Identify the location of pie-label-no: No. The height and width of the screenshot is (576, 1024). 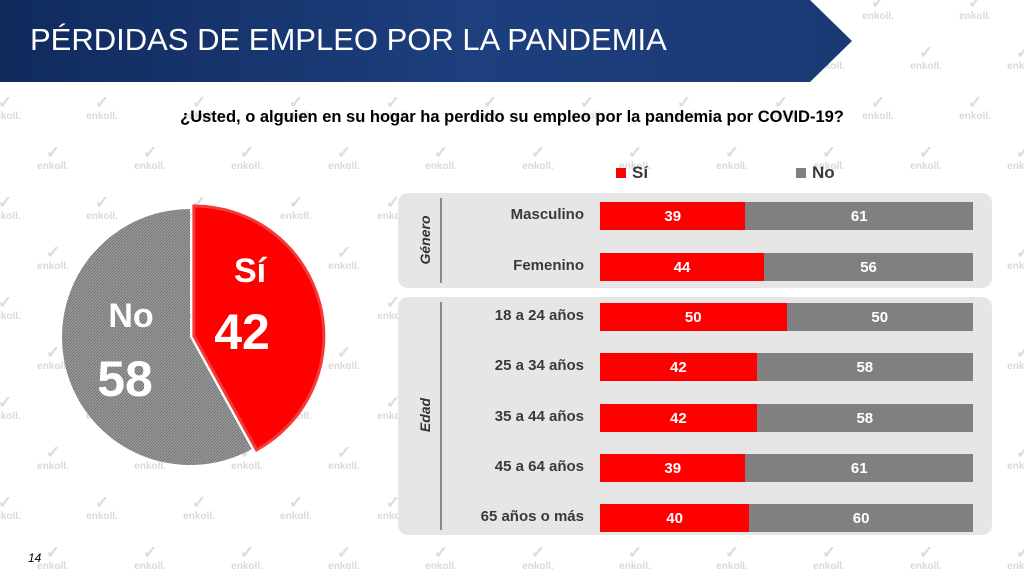
(130, 316).